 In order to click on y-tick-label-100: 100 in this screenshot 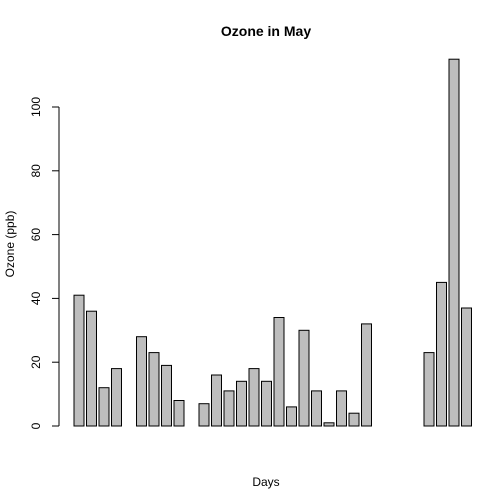, I will do `click(36, 107)`.